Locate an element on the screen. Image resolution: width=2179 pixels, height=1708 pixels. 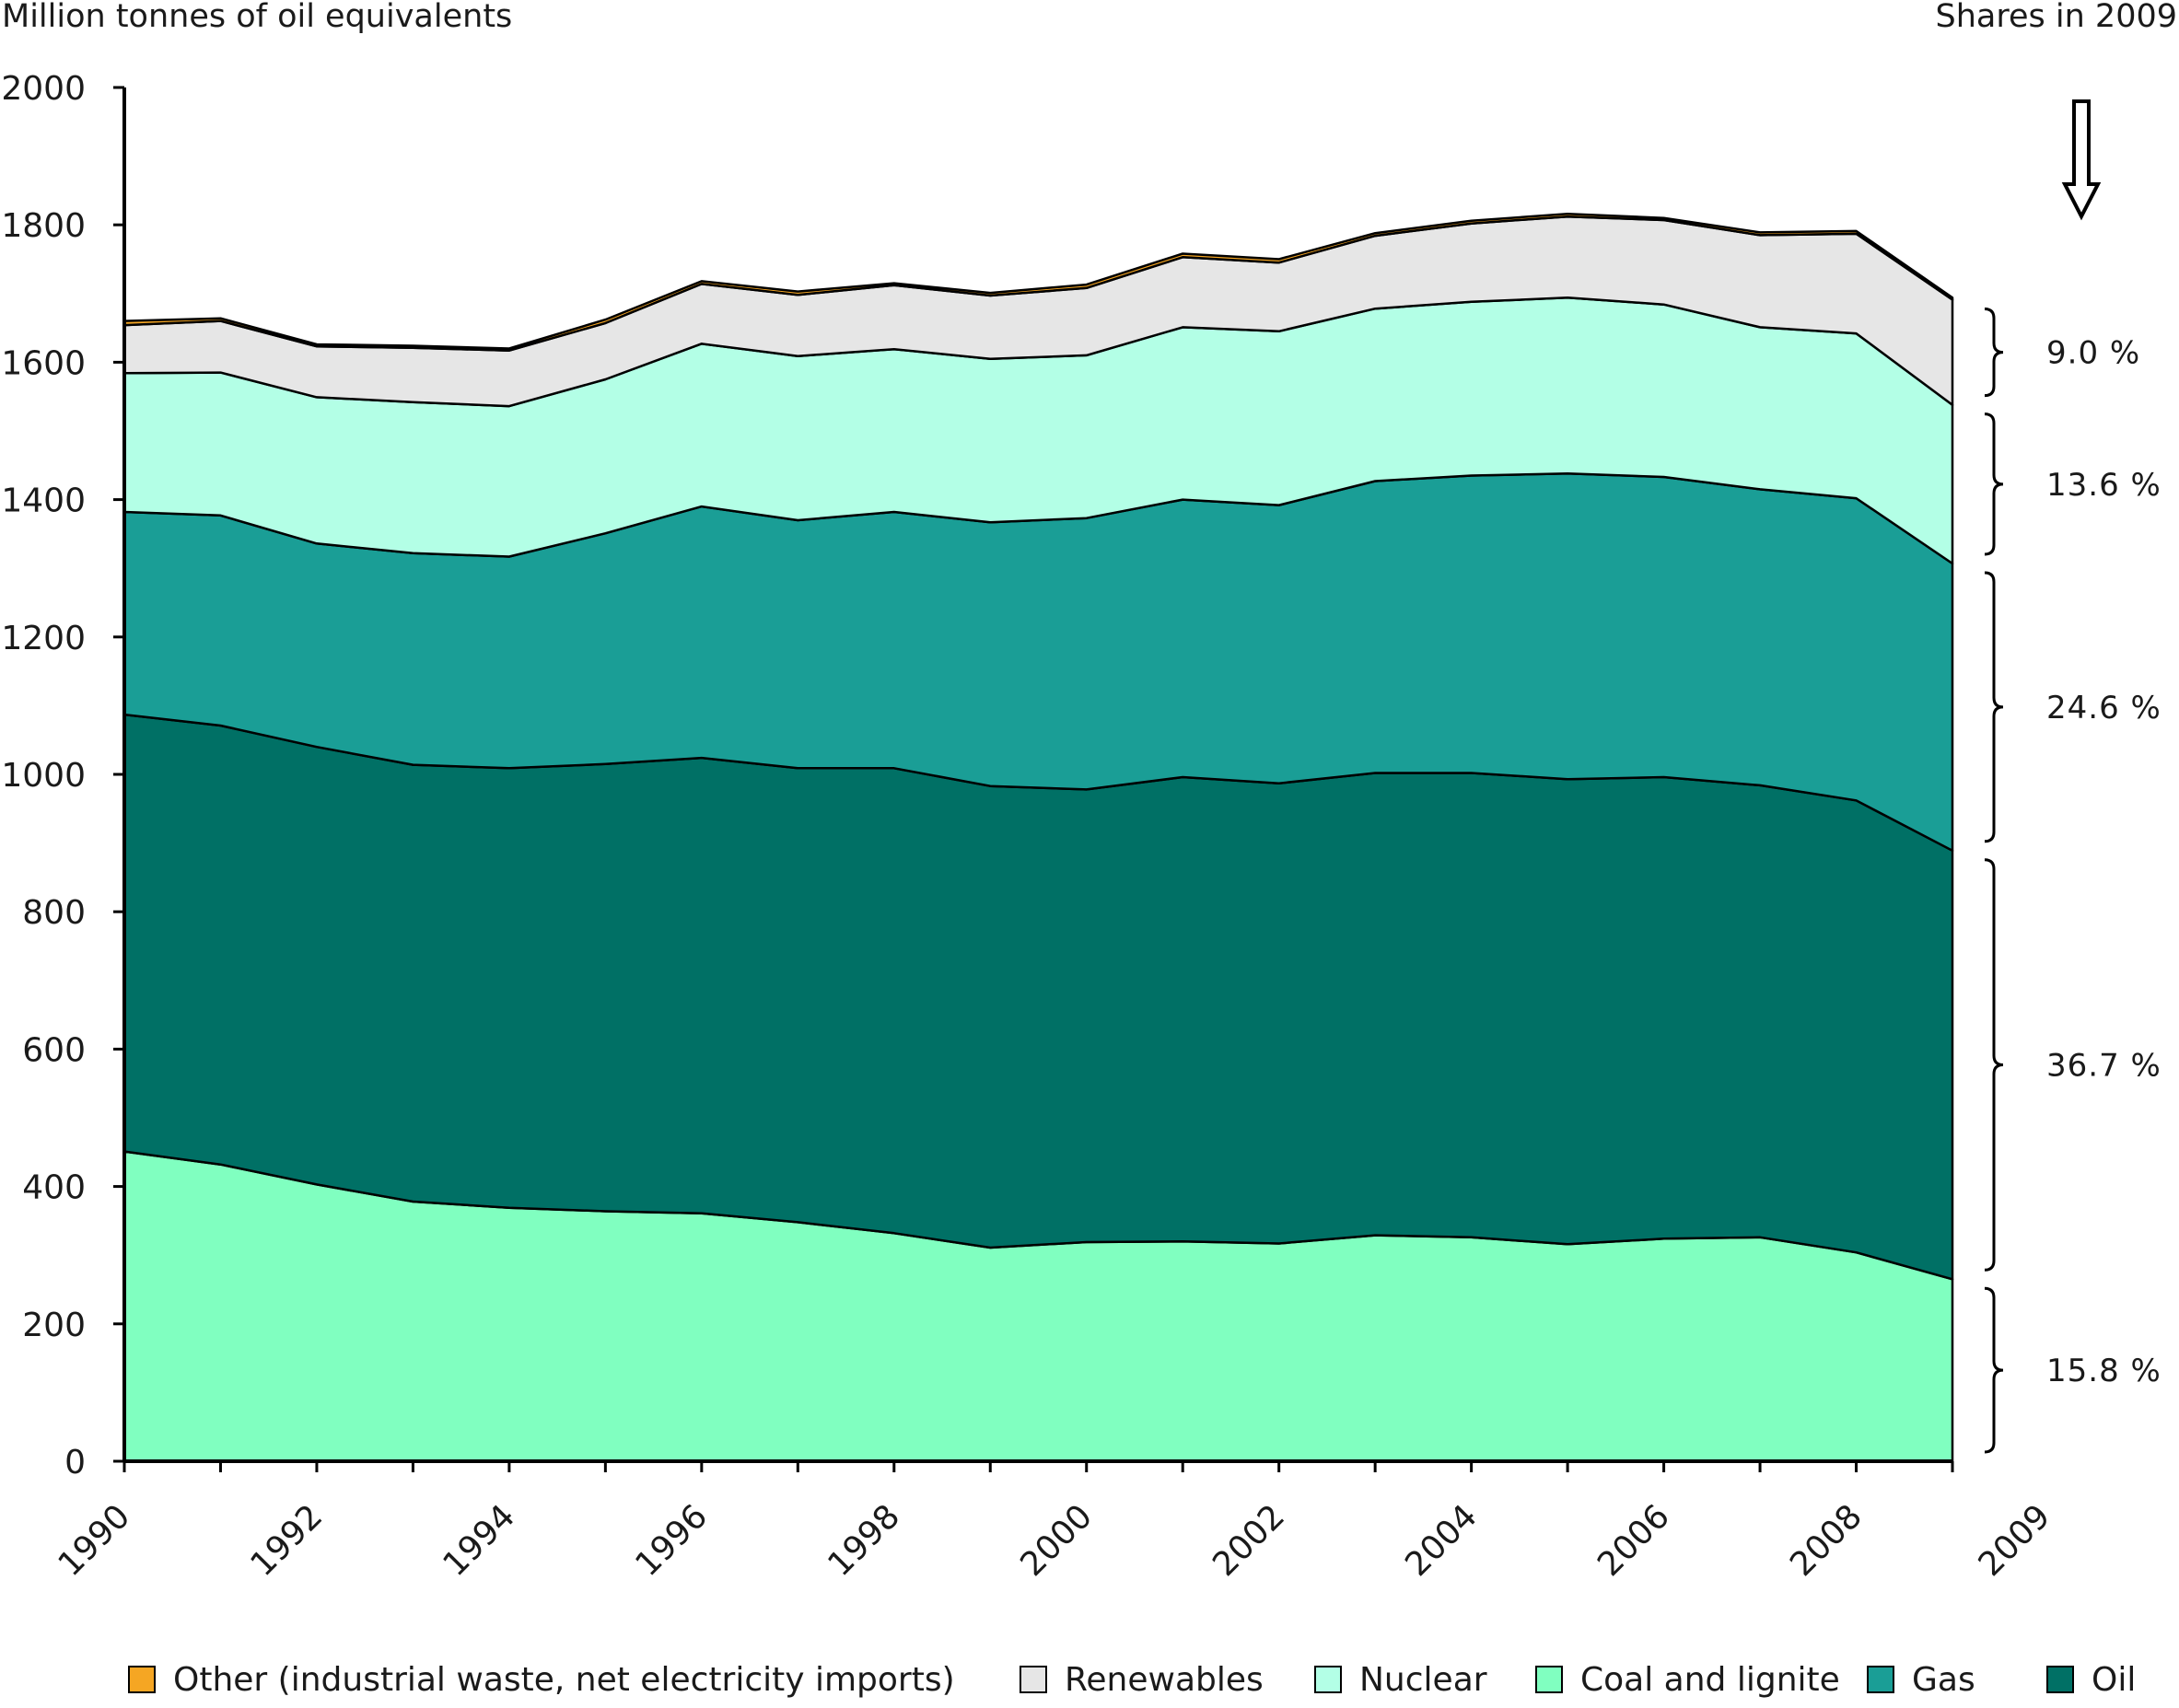
x-tick-label: 1996 is located at coordinates (671, 1540).